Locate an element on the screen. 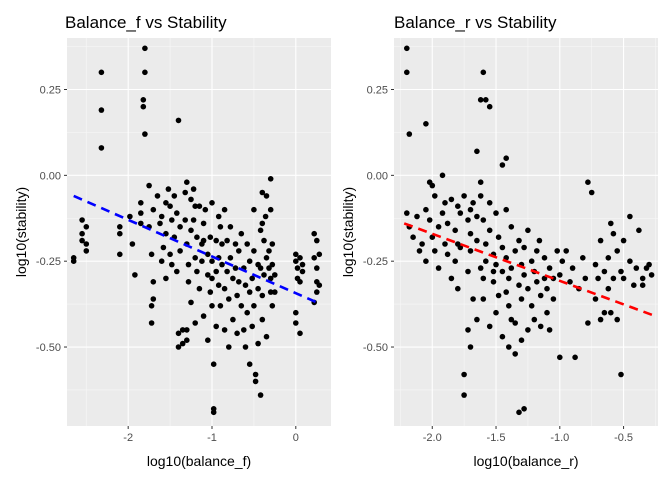  x-axis-label: log10(balance_f) is located at coordinates (199, 461).